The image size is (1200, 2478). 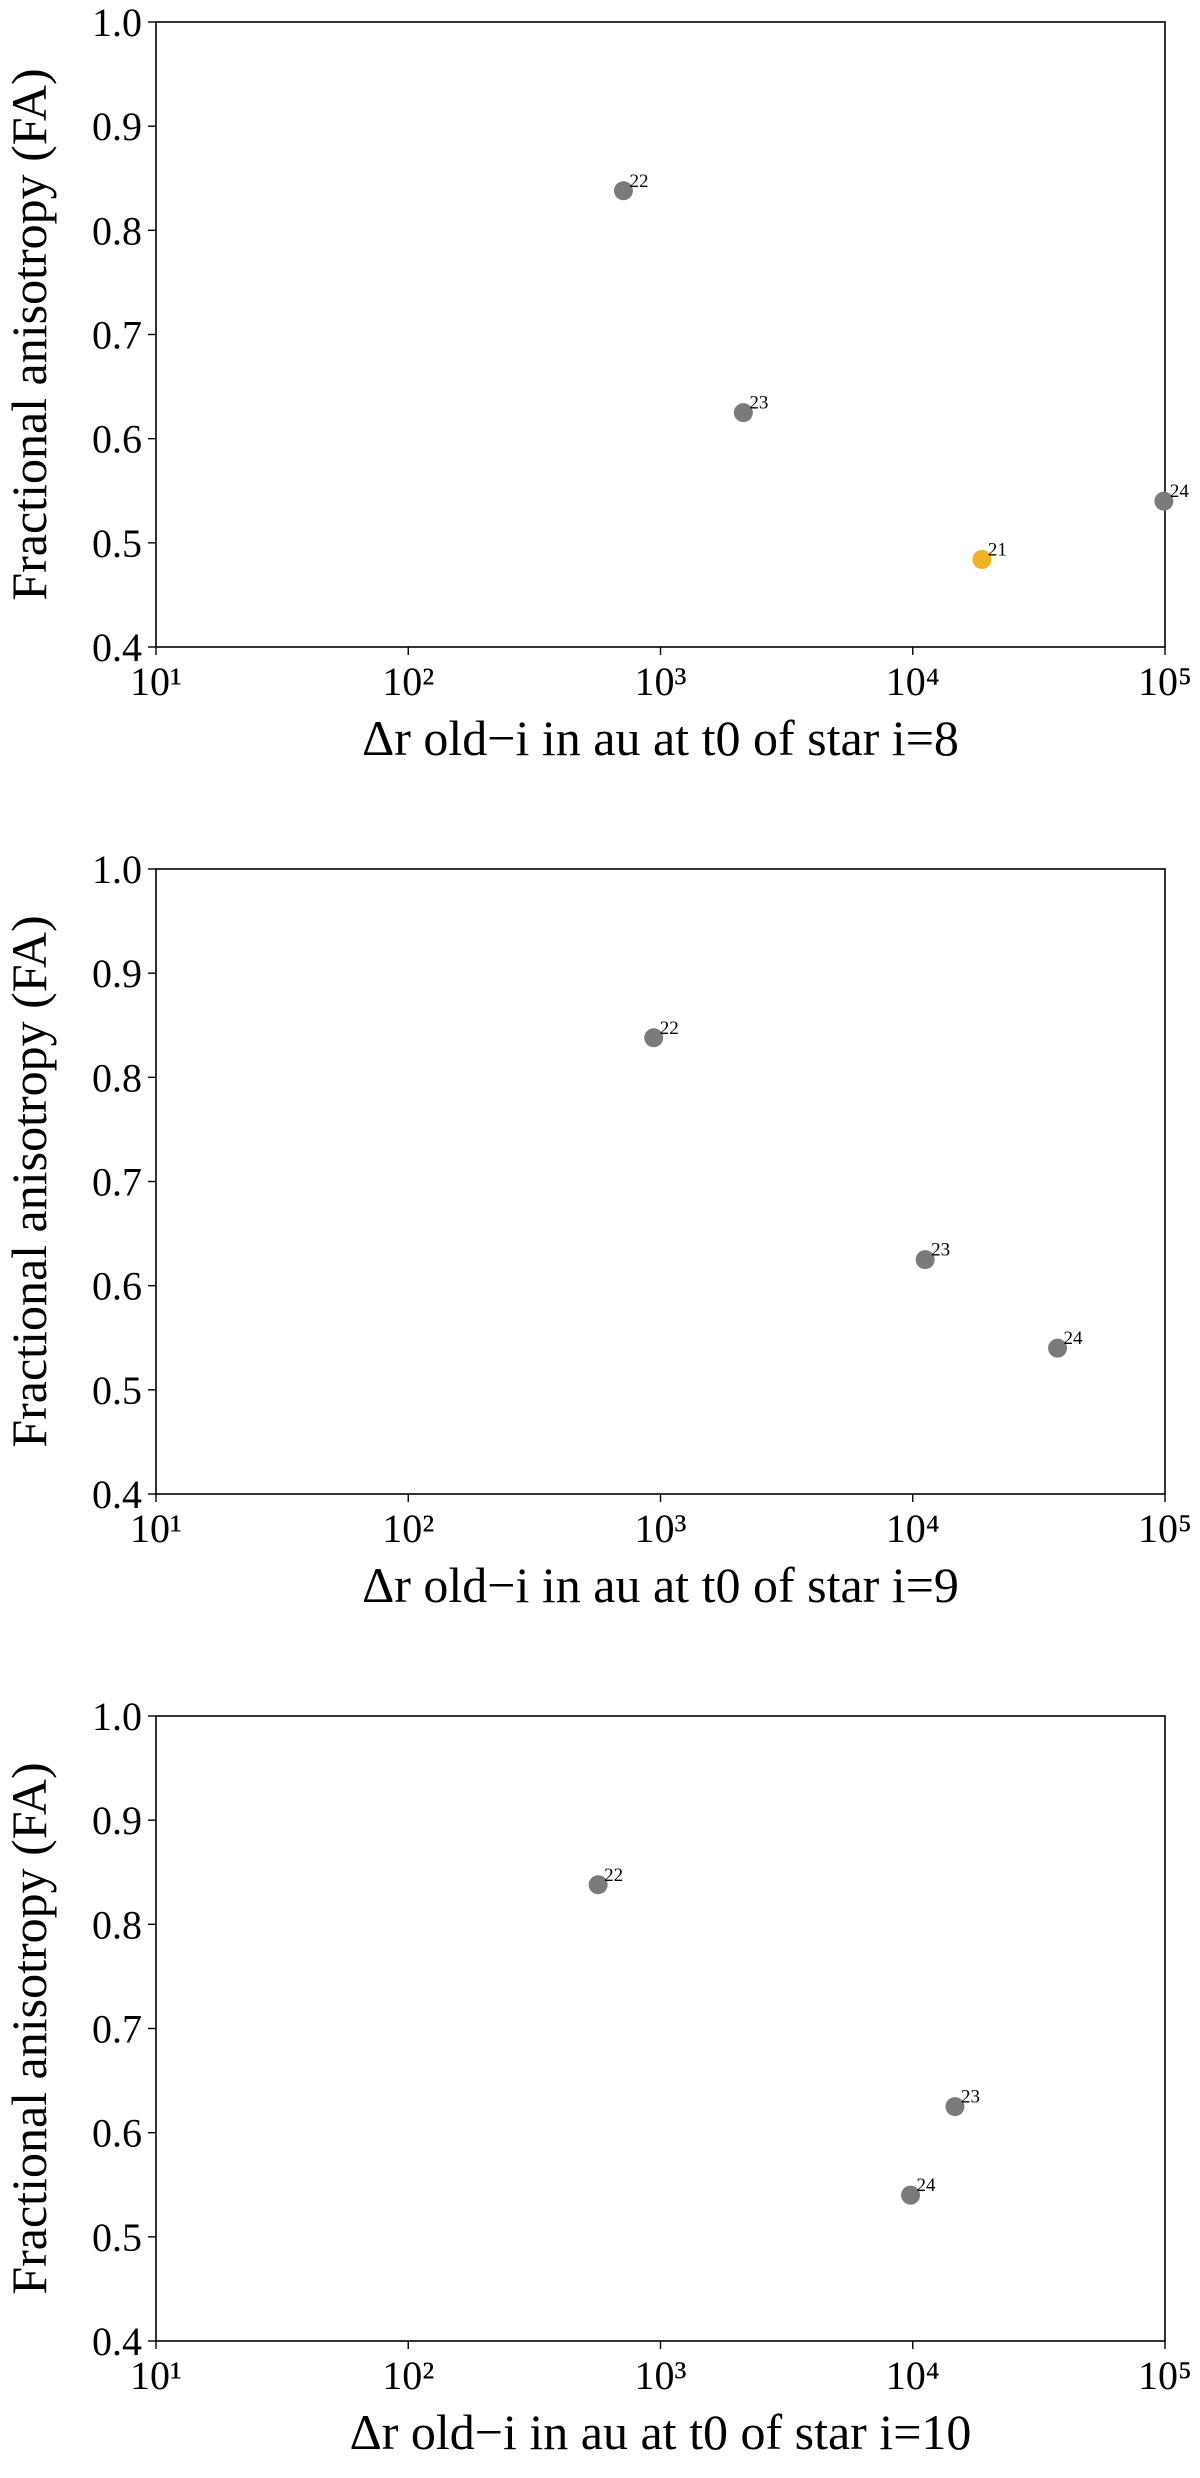 What do you see at coordinates (660, 738) in the screenshot?
I see `x-axis-label: Δr old−i in au at t0 of star i=8` at bounding box center [660, 738].